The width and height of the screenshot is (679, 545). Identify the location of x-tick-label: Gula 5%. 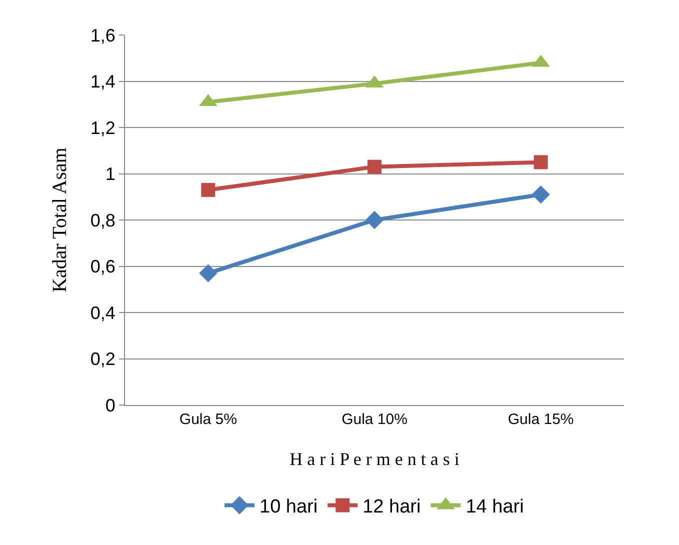
(208, 419).